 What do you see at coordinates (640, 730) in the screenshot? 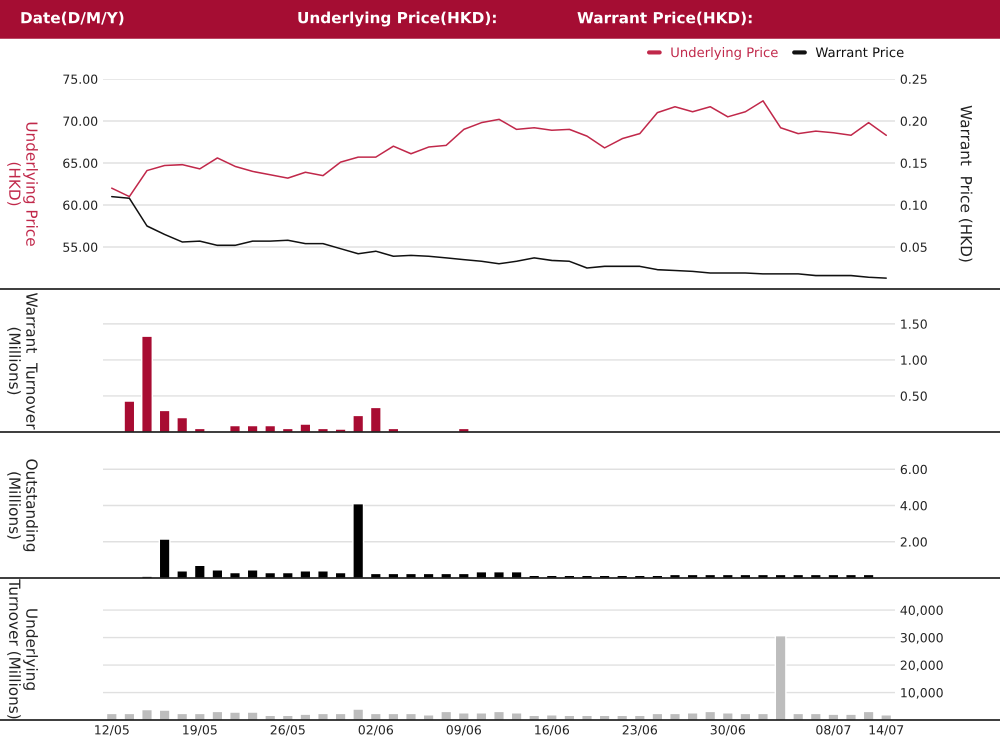
I see `x-tick-label: 23/06` at bounding box center [640, 730].